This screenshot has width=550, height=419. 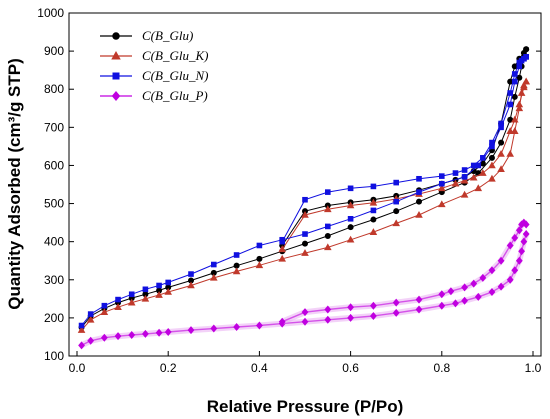 What do you see at coordinates (50, 13) in the screenshot?
I see `y-tick-label: 1000` at bounding box center [50, 13].